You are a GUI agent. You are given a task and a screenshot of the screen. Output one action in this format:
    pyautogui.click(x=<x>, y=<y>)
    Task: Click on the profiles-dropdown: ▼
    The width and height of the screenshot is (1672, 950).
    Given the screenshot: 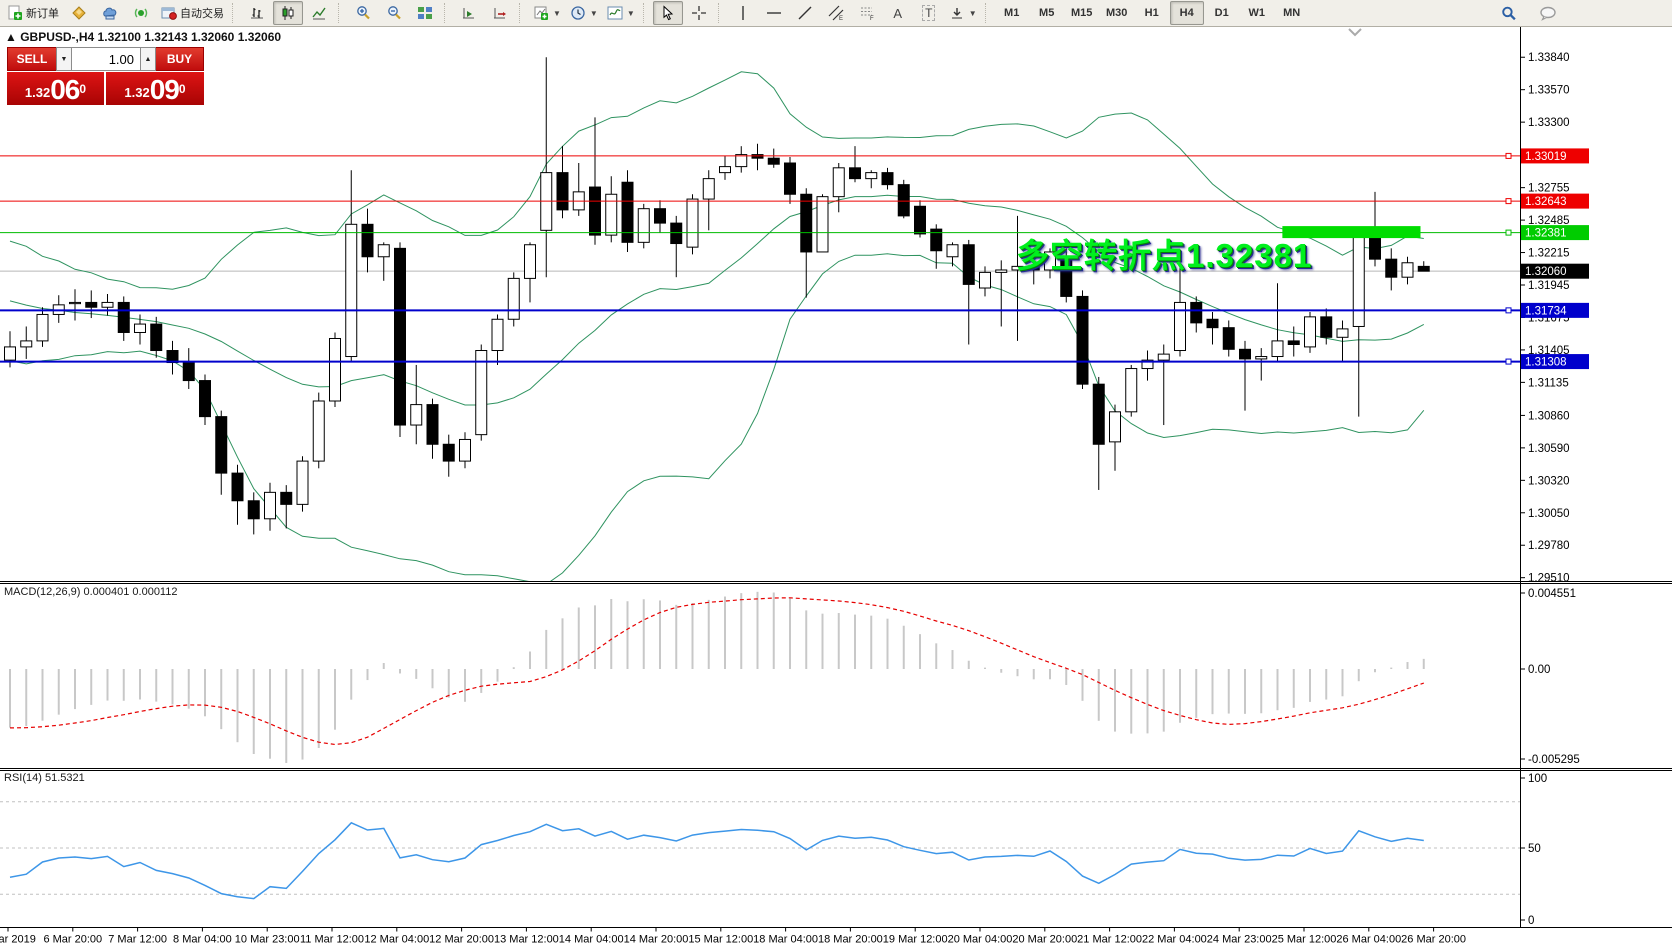 What is the action you would take?
    pyautogui.click(x=584, y=13)
    